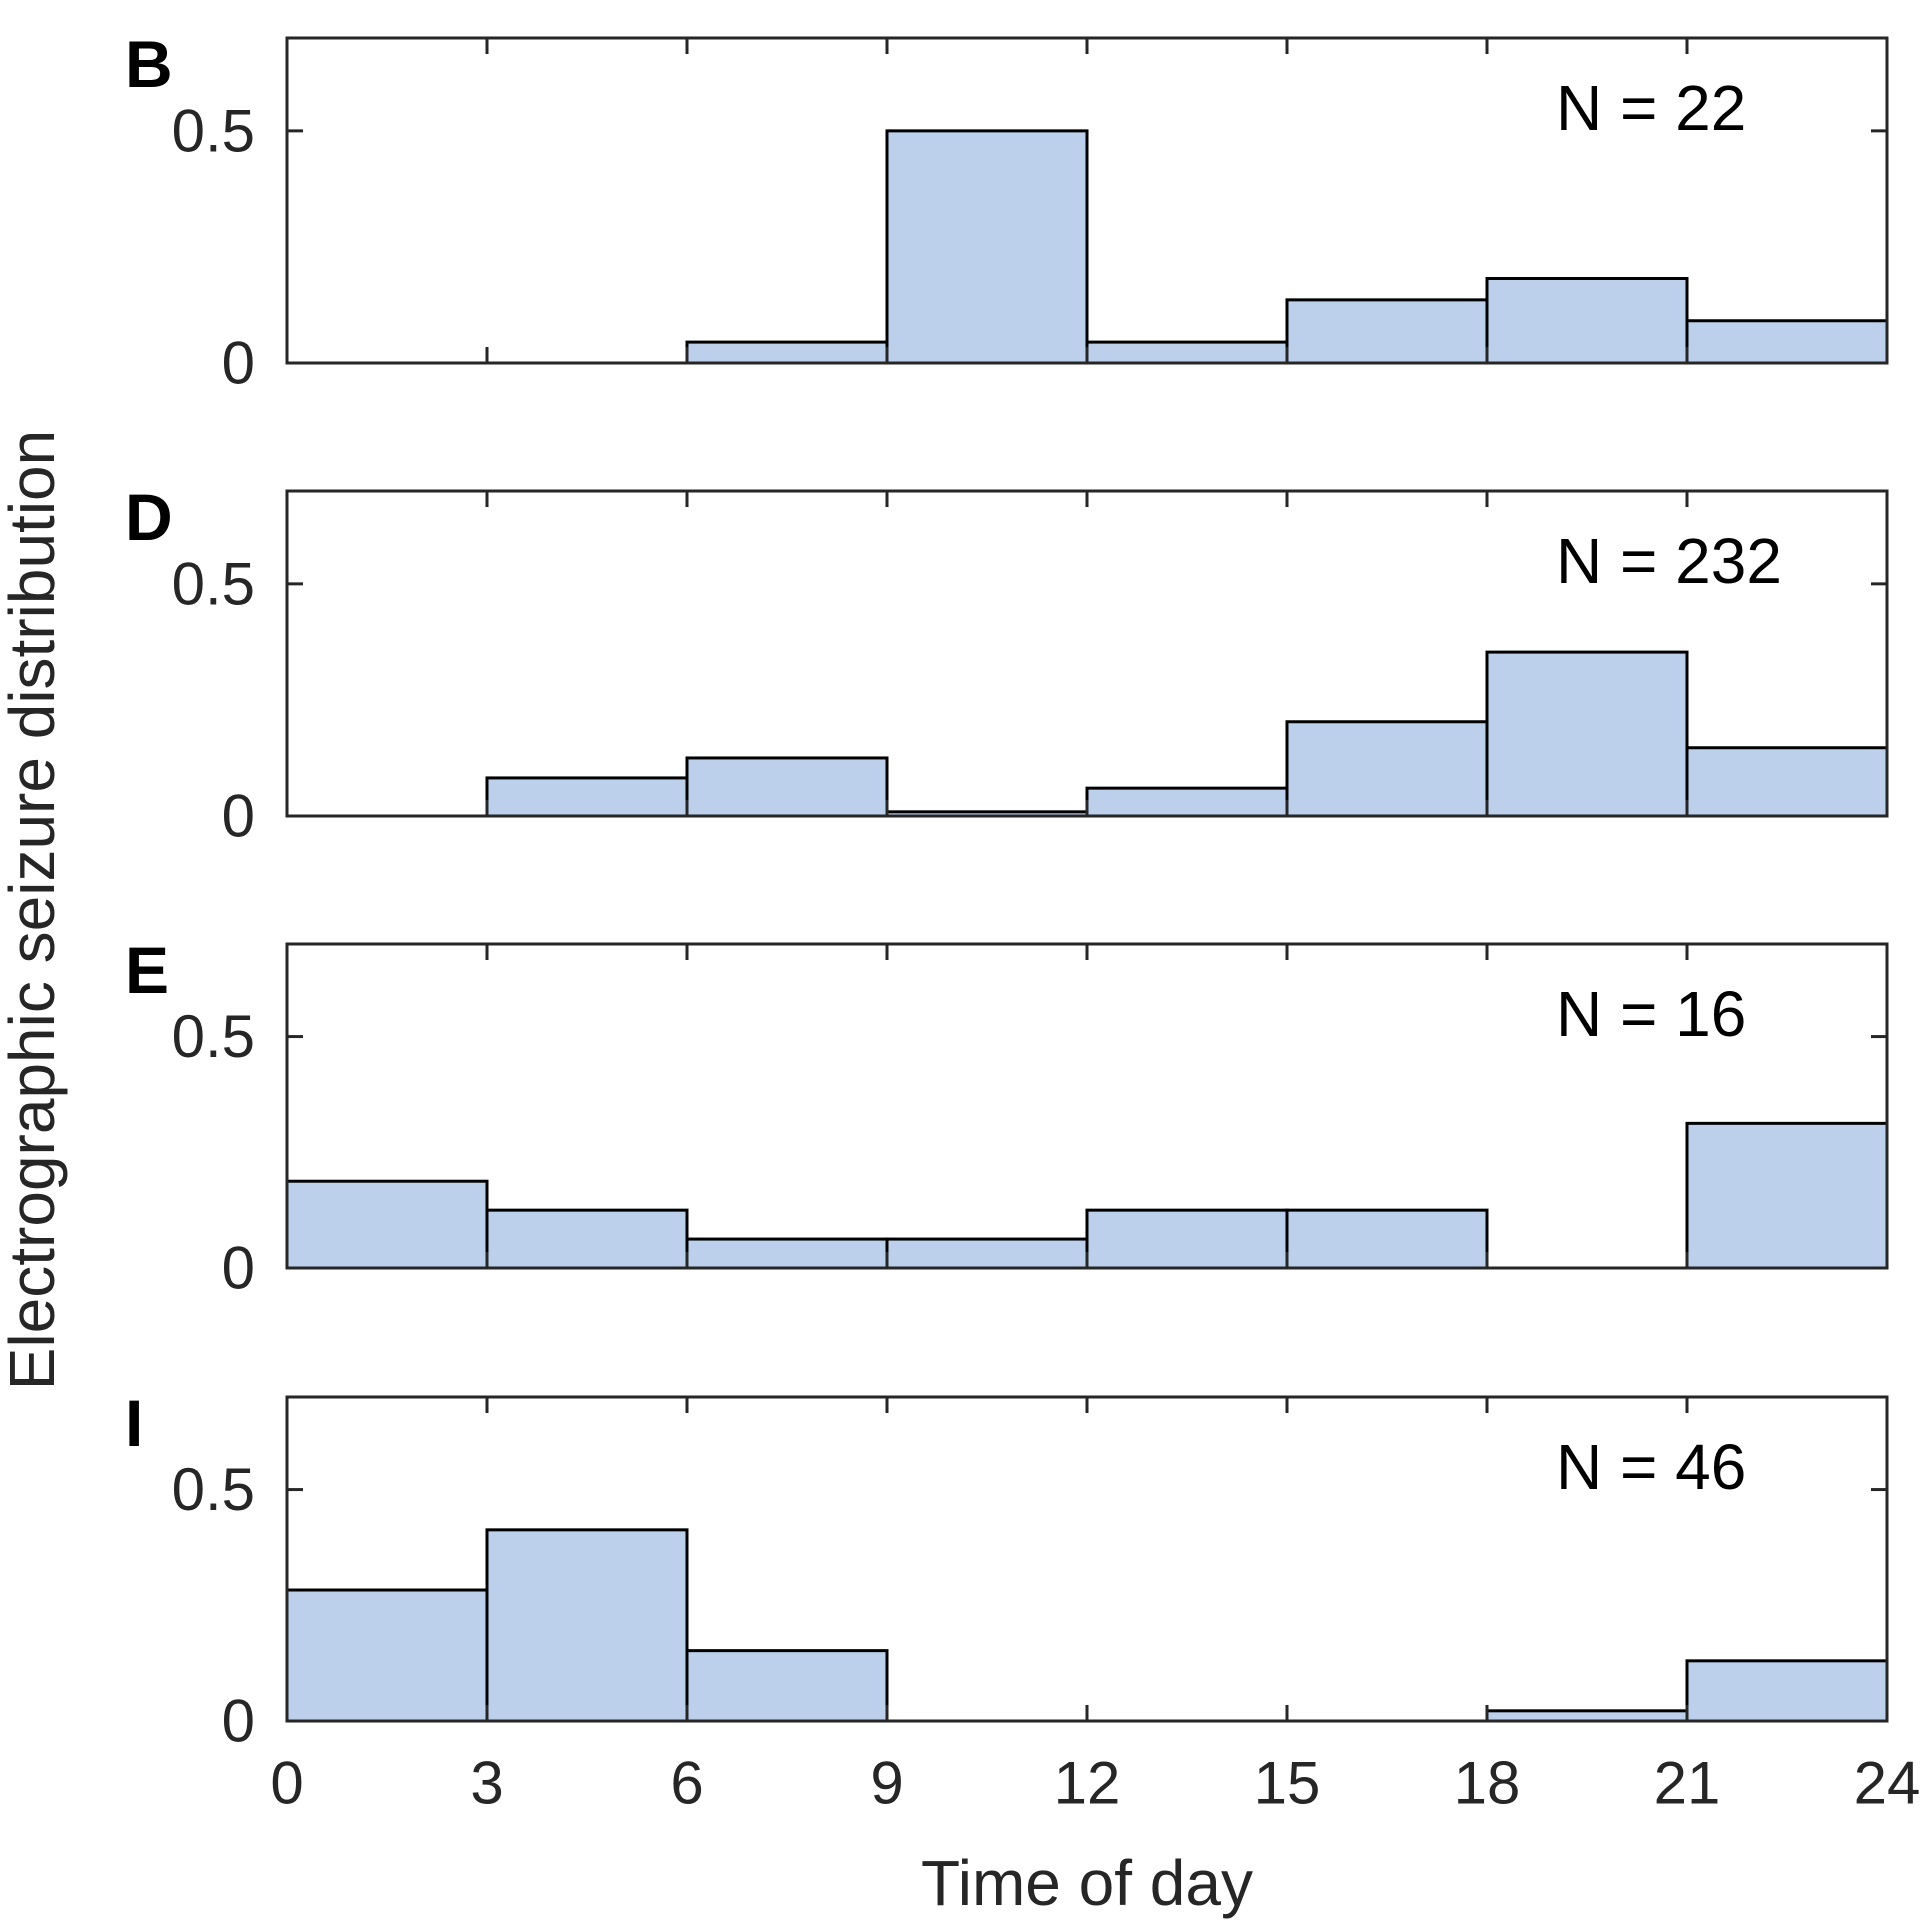 Image resolution: width=1928 pixels, height=1928 pixels. Describe the element at coordinates (149, 517) in the screenshot. I see `panel-letter: D` at that location.